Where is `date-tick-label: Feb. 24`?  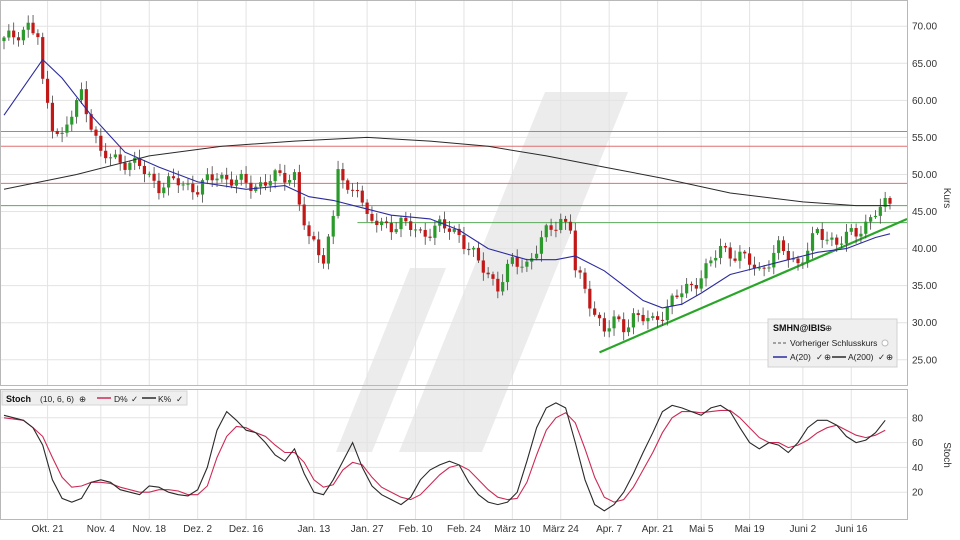
date-tick-label: Feb. 24 is located at coordinates (464, 529).